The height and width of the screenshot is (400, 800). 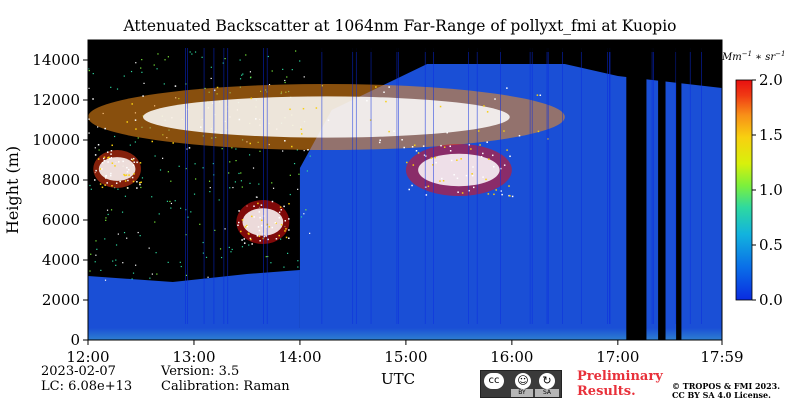 What do you see at coordinates (679, 190) in the screenshot?
I see `no-data-column` at bounding box center [679, 190].